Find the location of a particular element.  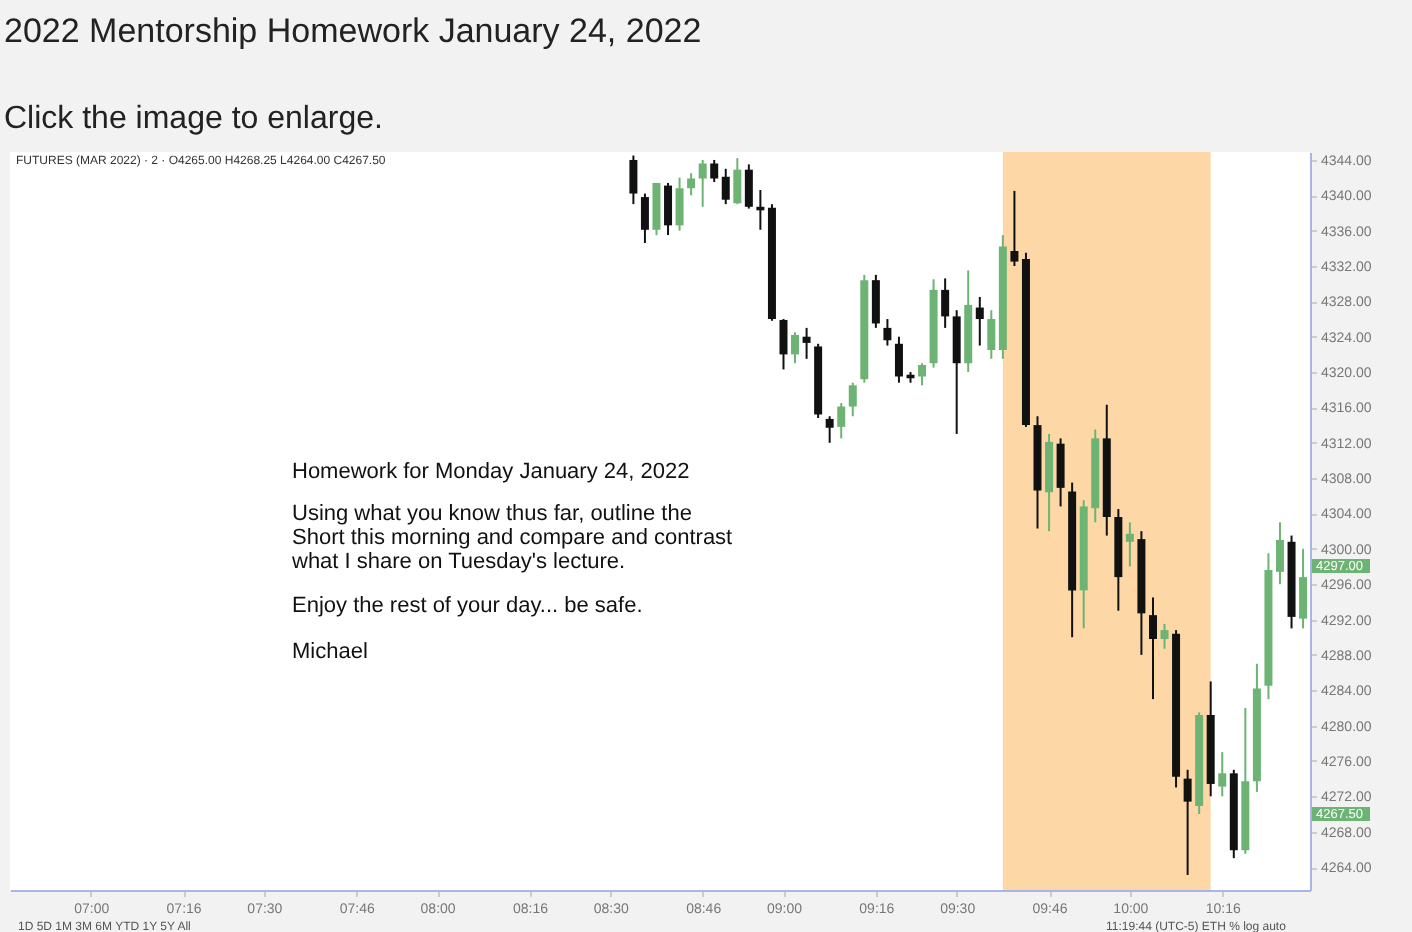

annotation: Using what you know thus far, outline the Short this morning and compare and contrast what I share on Tuesday's lecture. is located at coordinates (511, 538).